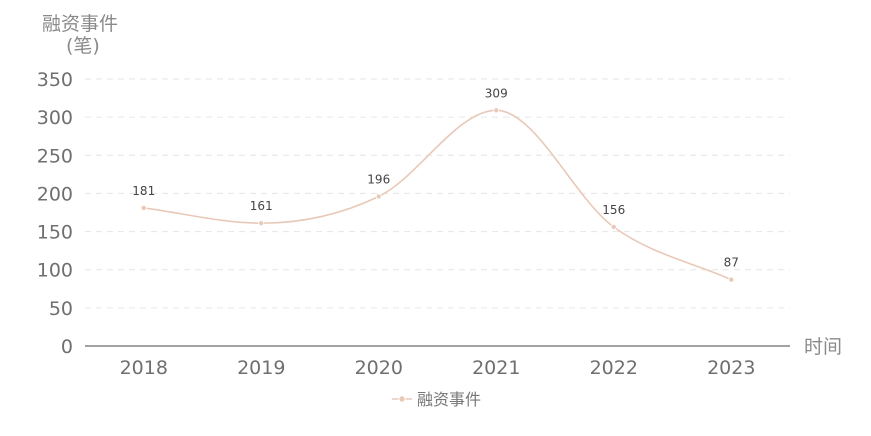 The height and width of the screenshot is (436, 871). I want to click on y-axis-title-line2: (笔), so click(83, 46).